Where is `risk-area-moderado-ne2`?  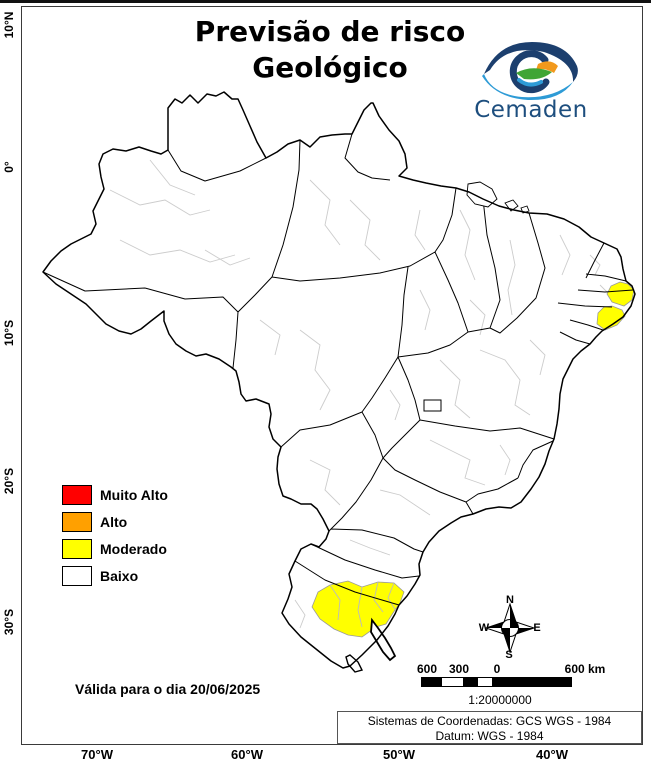 risk-area-moderado-ne2 is located at coordinates (611, 318).